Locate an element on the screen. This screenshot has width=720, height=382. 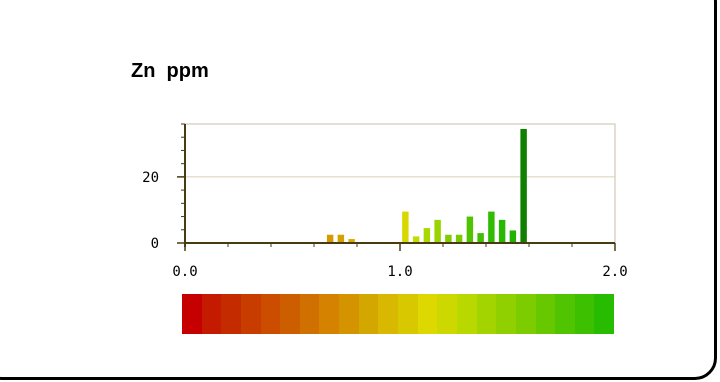
histogram-bars is located at coordinates (426, 185).